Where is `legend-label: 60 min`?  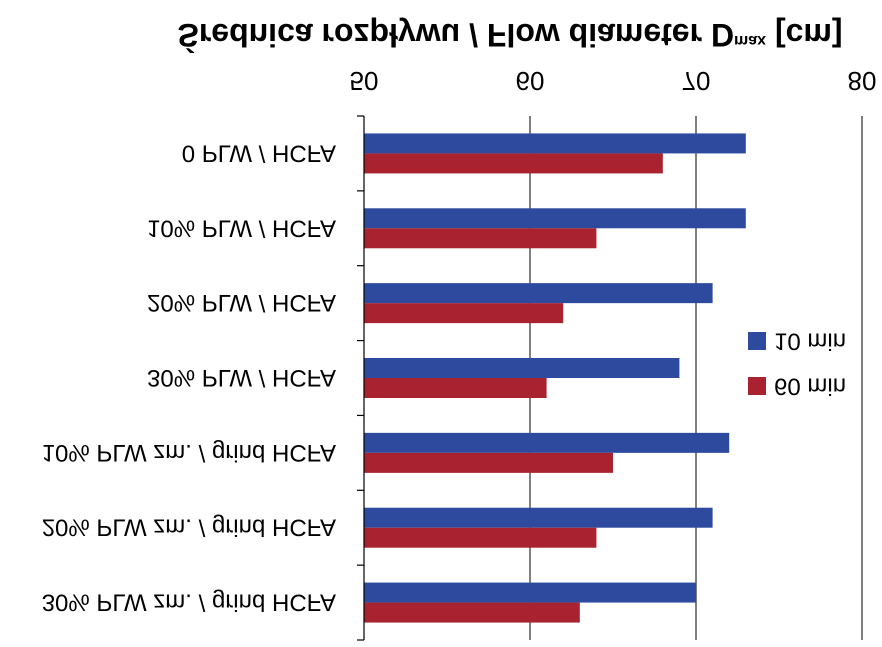
legend-label: 60 min is located at coordinates (810, 386).